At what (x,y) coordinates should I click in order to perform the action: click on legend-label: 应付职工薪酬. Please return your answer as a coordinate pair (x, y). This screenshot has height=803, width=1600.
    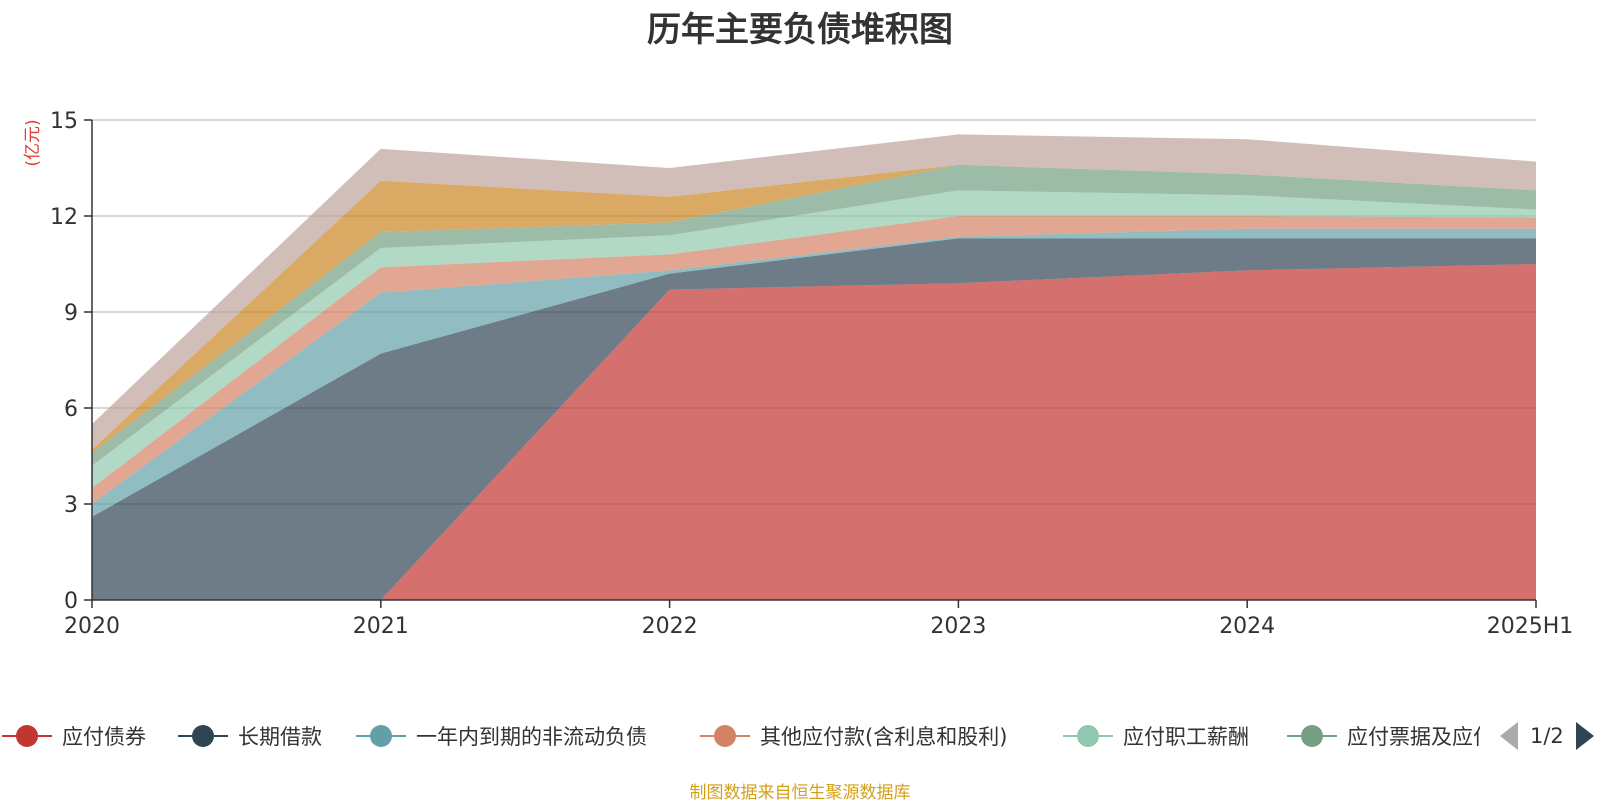
    Looking at the image, I should click on (1186, 737).